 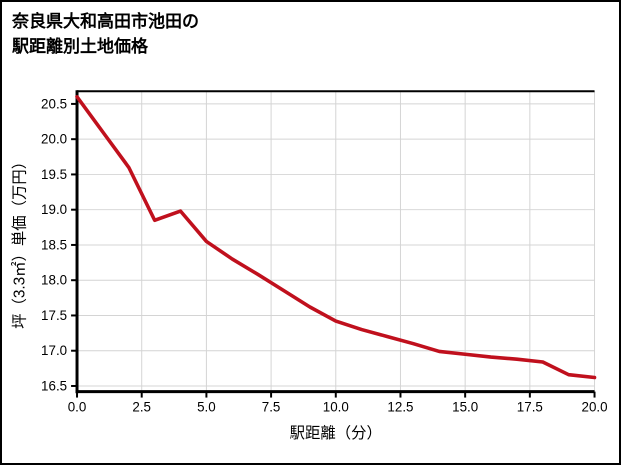 I want to click on x-axis-label: 駅距離（分）, so click(x=336, y=433).